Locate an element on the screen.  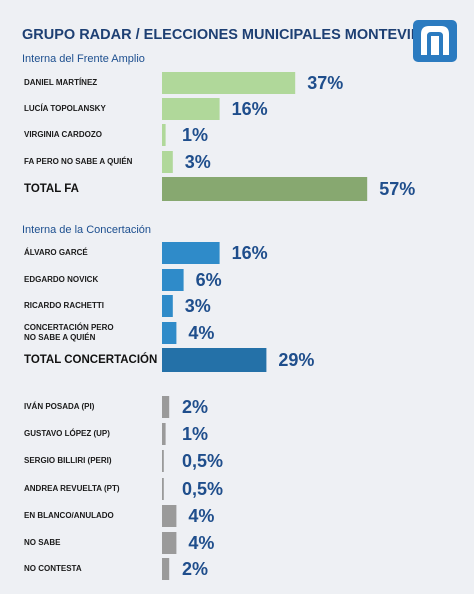
category-label: CONCERTACIÓN PERO NO SABE A QUIÉN is located at coordinates (69, 332).